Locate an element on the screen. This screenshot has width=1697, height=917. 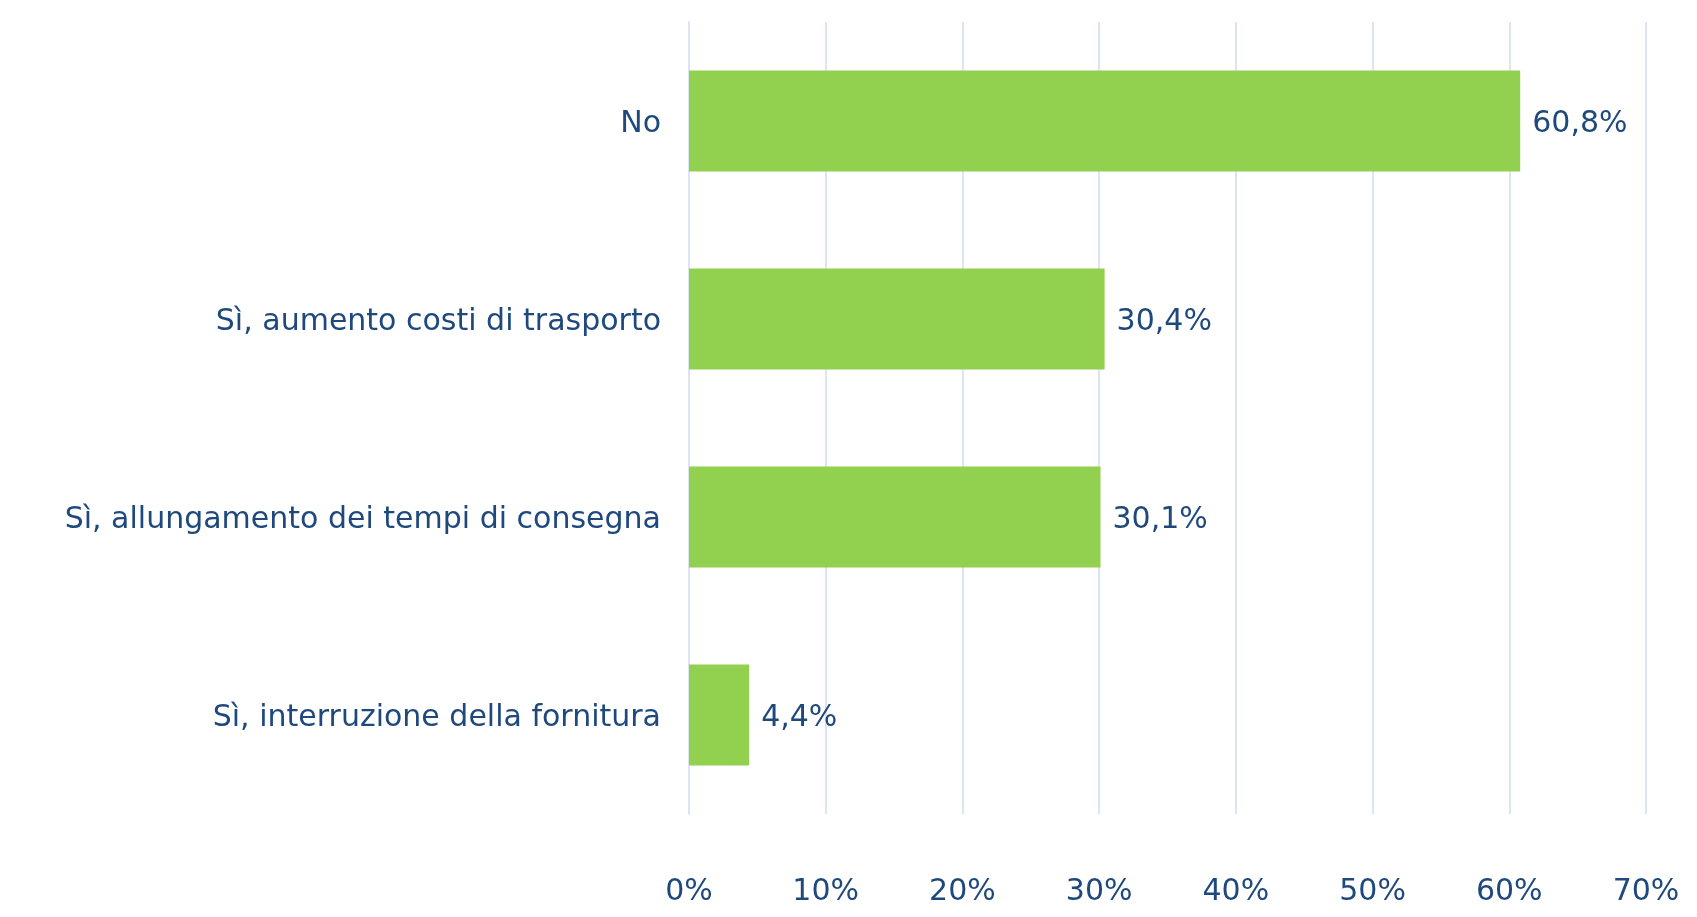
data-label: 60,8% is located at coordinates (1580, 121).